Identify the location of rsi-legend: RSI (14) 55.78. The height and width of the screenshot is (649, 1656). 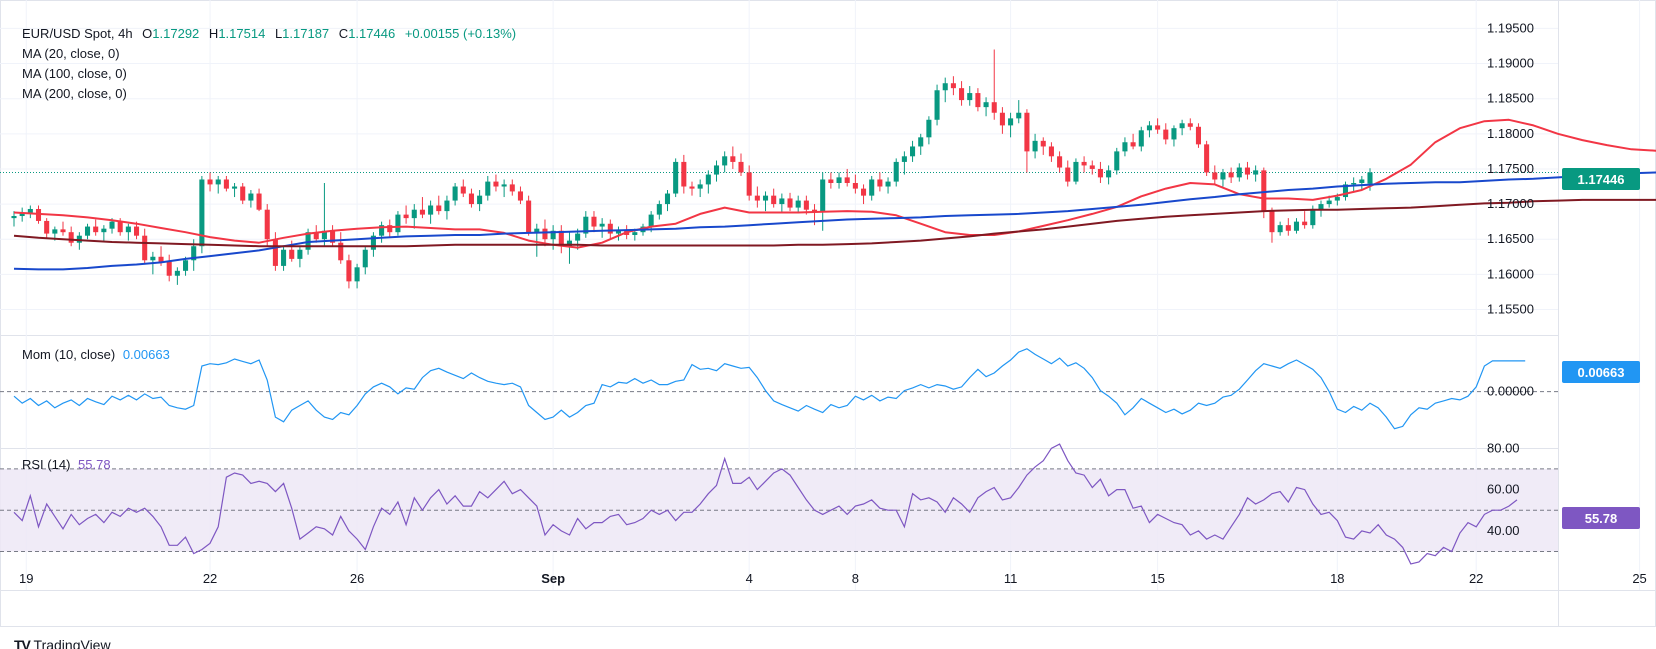
(66, 464).